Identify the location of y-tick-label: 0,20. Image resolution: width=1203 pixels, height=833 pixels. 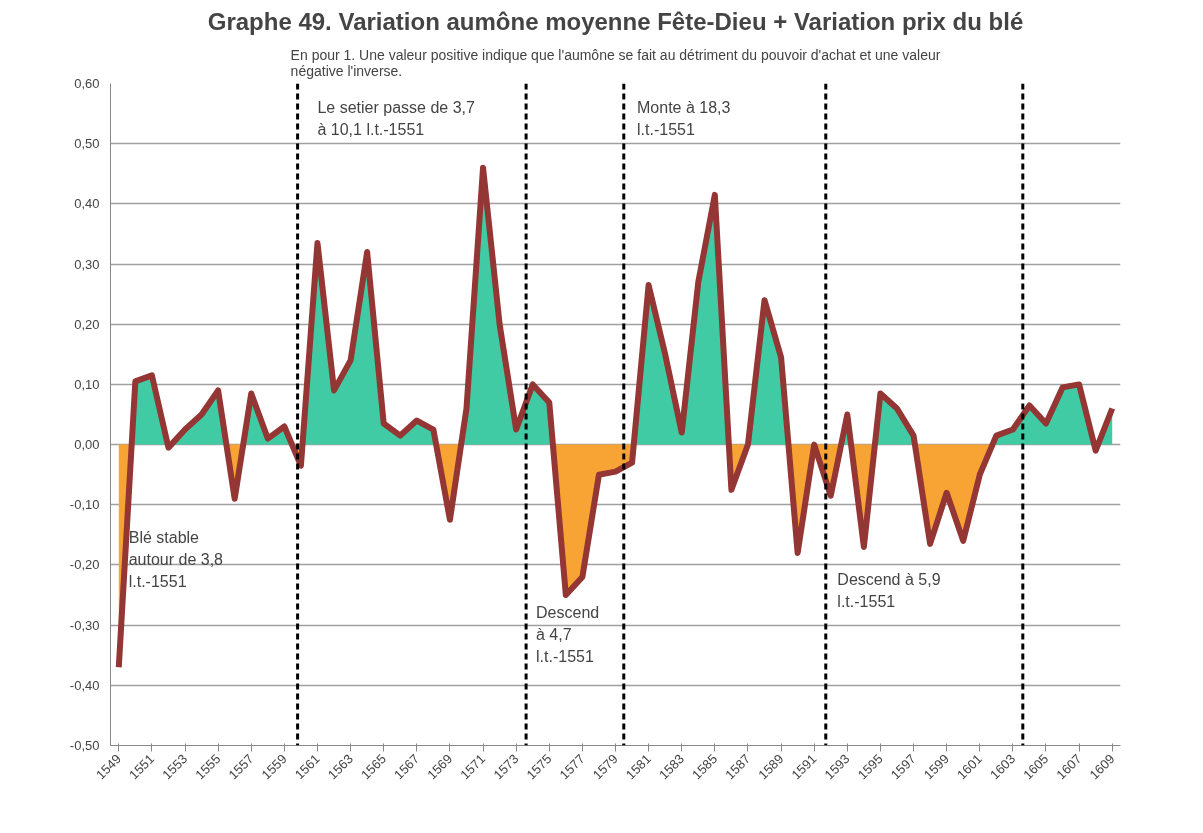
(87, 324).